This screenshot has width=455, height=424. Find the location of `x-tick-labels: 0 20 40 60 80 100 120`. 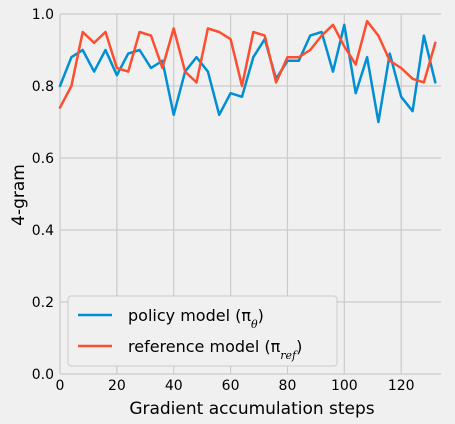

x-tick-labels: 0 20 40 60 80 100 120 is located at coordinates (235, 386).